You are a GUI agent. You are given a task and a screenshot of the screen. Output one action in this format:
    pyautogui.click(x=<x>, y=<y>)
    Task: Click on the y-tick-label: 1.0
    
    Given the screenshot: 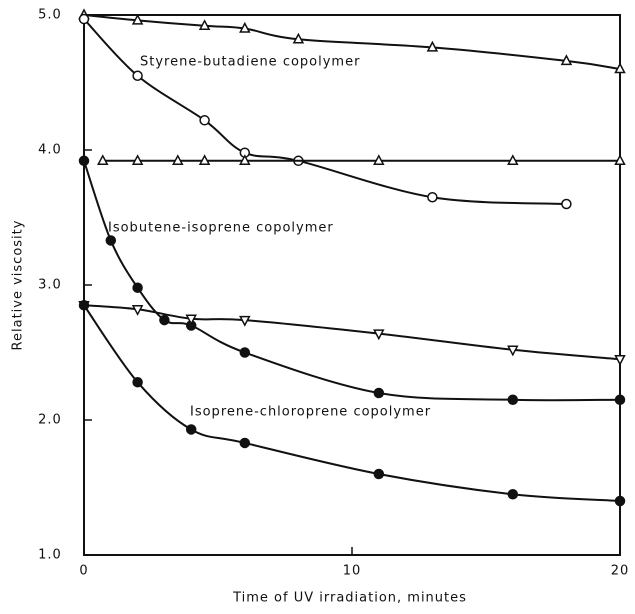 What is the action you would take?
    pyautogui.click(x=50, y=555)
    